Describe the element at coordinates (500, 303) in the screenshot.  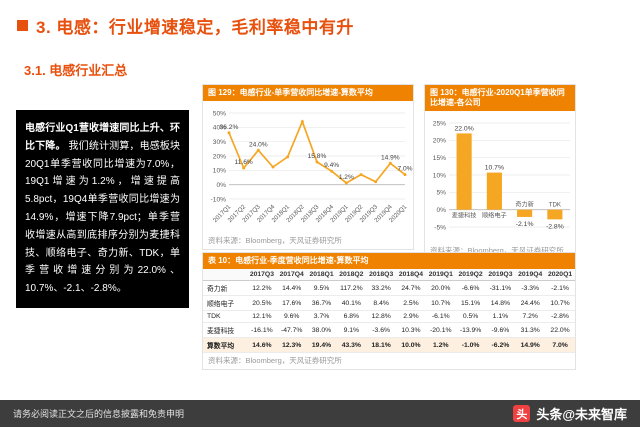
I see `table-cell: 14.8%` at that location.